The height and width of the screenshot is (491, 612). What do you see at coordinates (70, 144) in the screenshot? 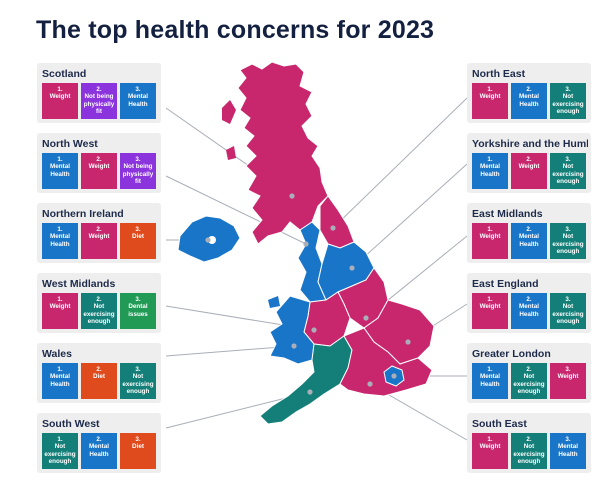
I see `region-name: North West` at bounding box center [70, 144].